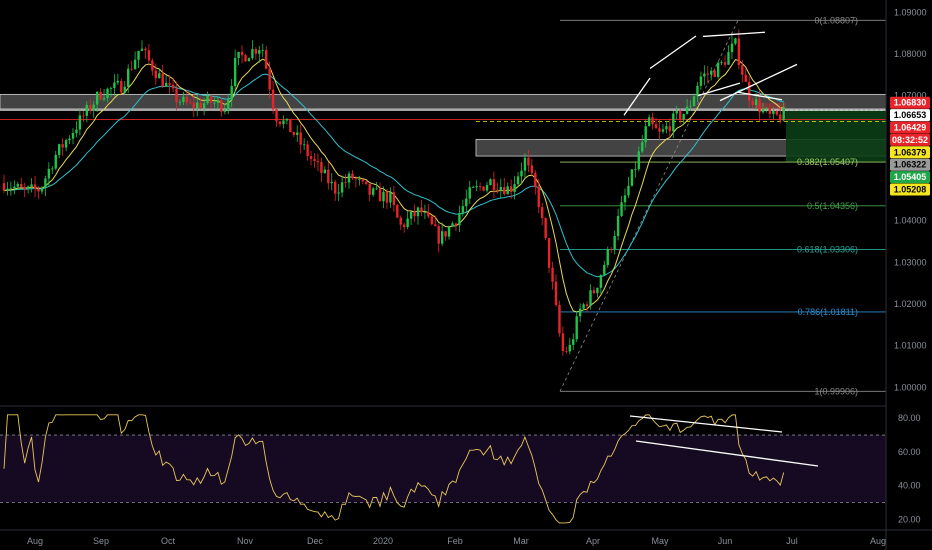  Describe the element at coordinates (649, 206) in the screenshot. I see `fib-trend-line` at that location.